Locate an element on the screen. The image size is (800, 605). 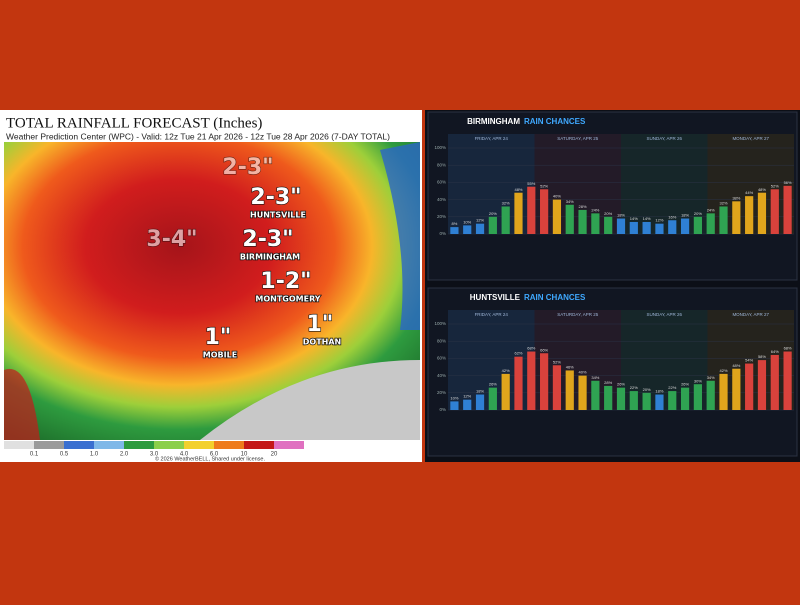
value-label: 55% is located at coordinates (531, 183).